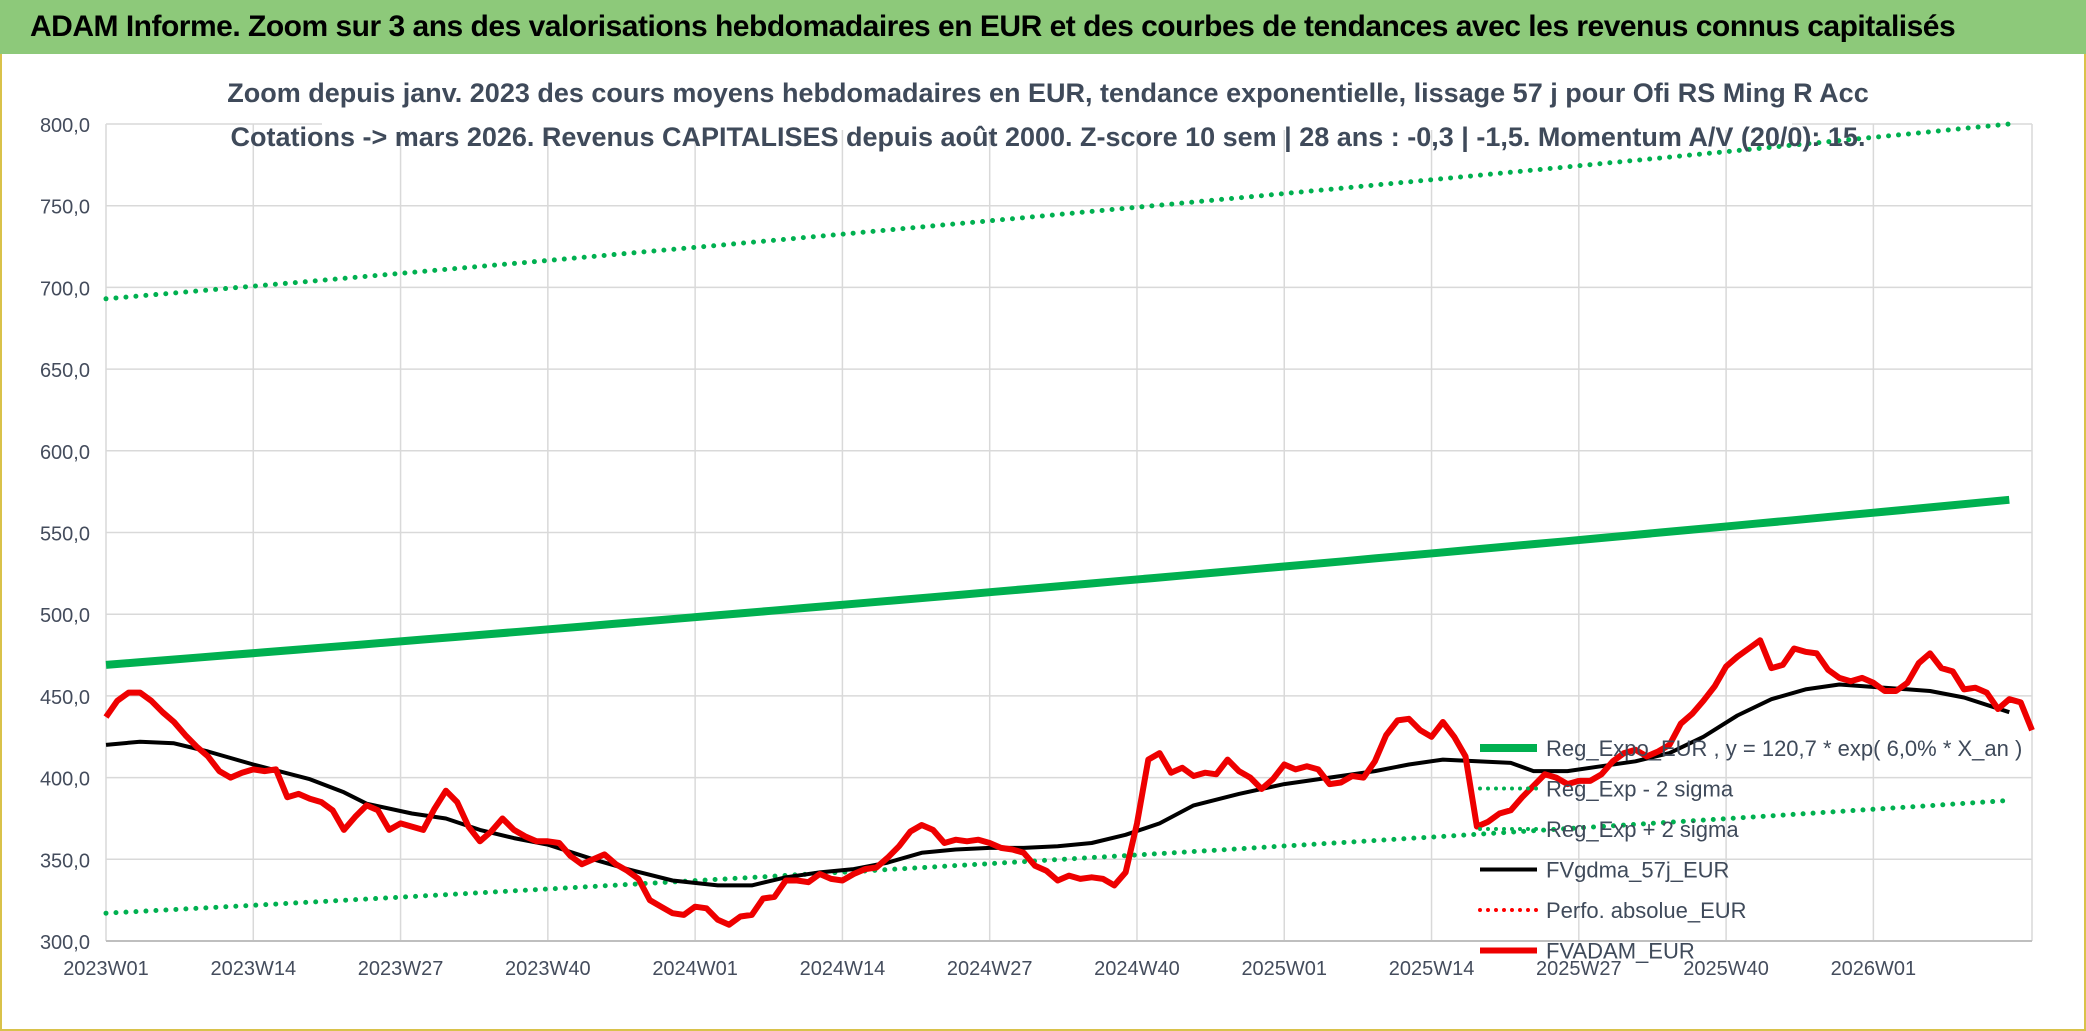 The image size is (2086, 1031). What do you see at coordinates (65, 861) in the screenshot?
I see `y-tick-label: 350,0` at bounding box center [65, 861].